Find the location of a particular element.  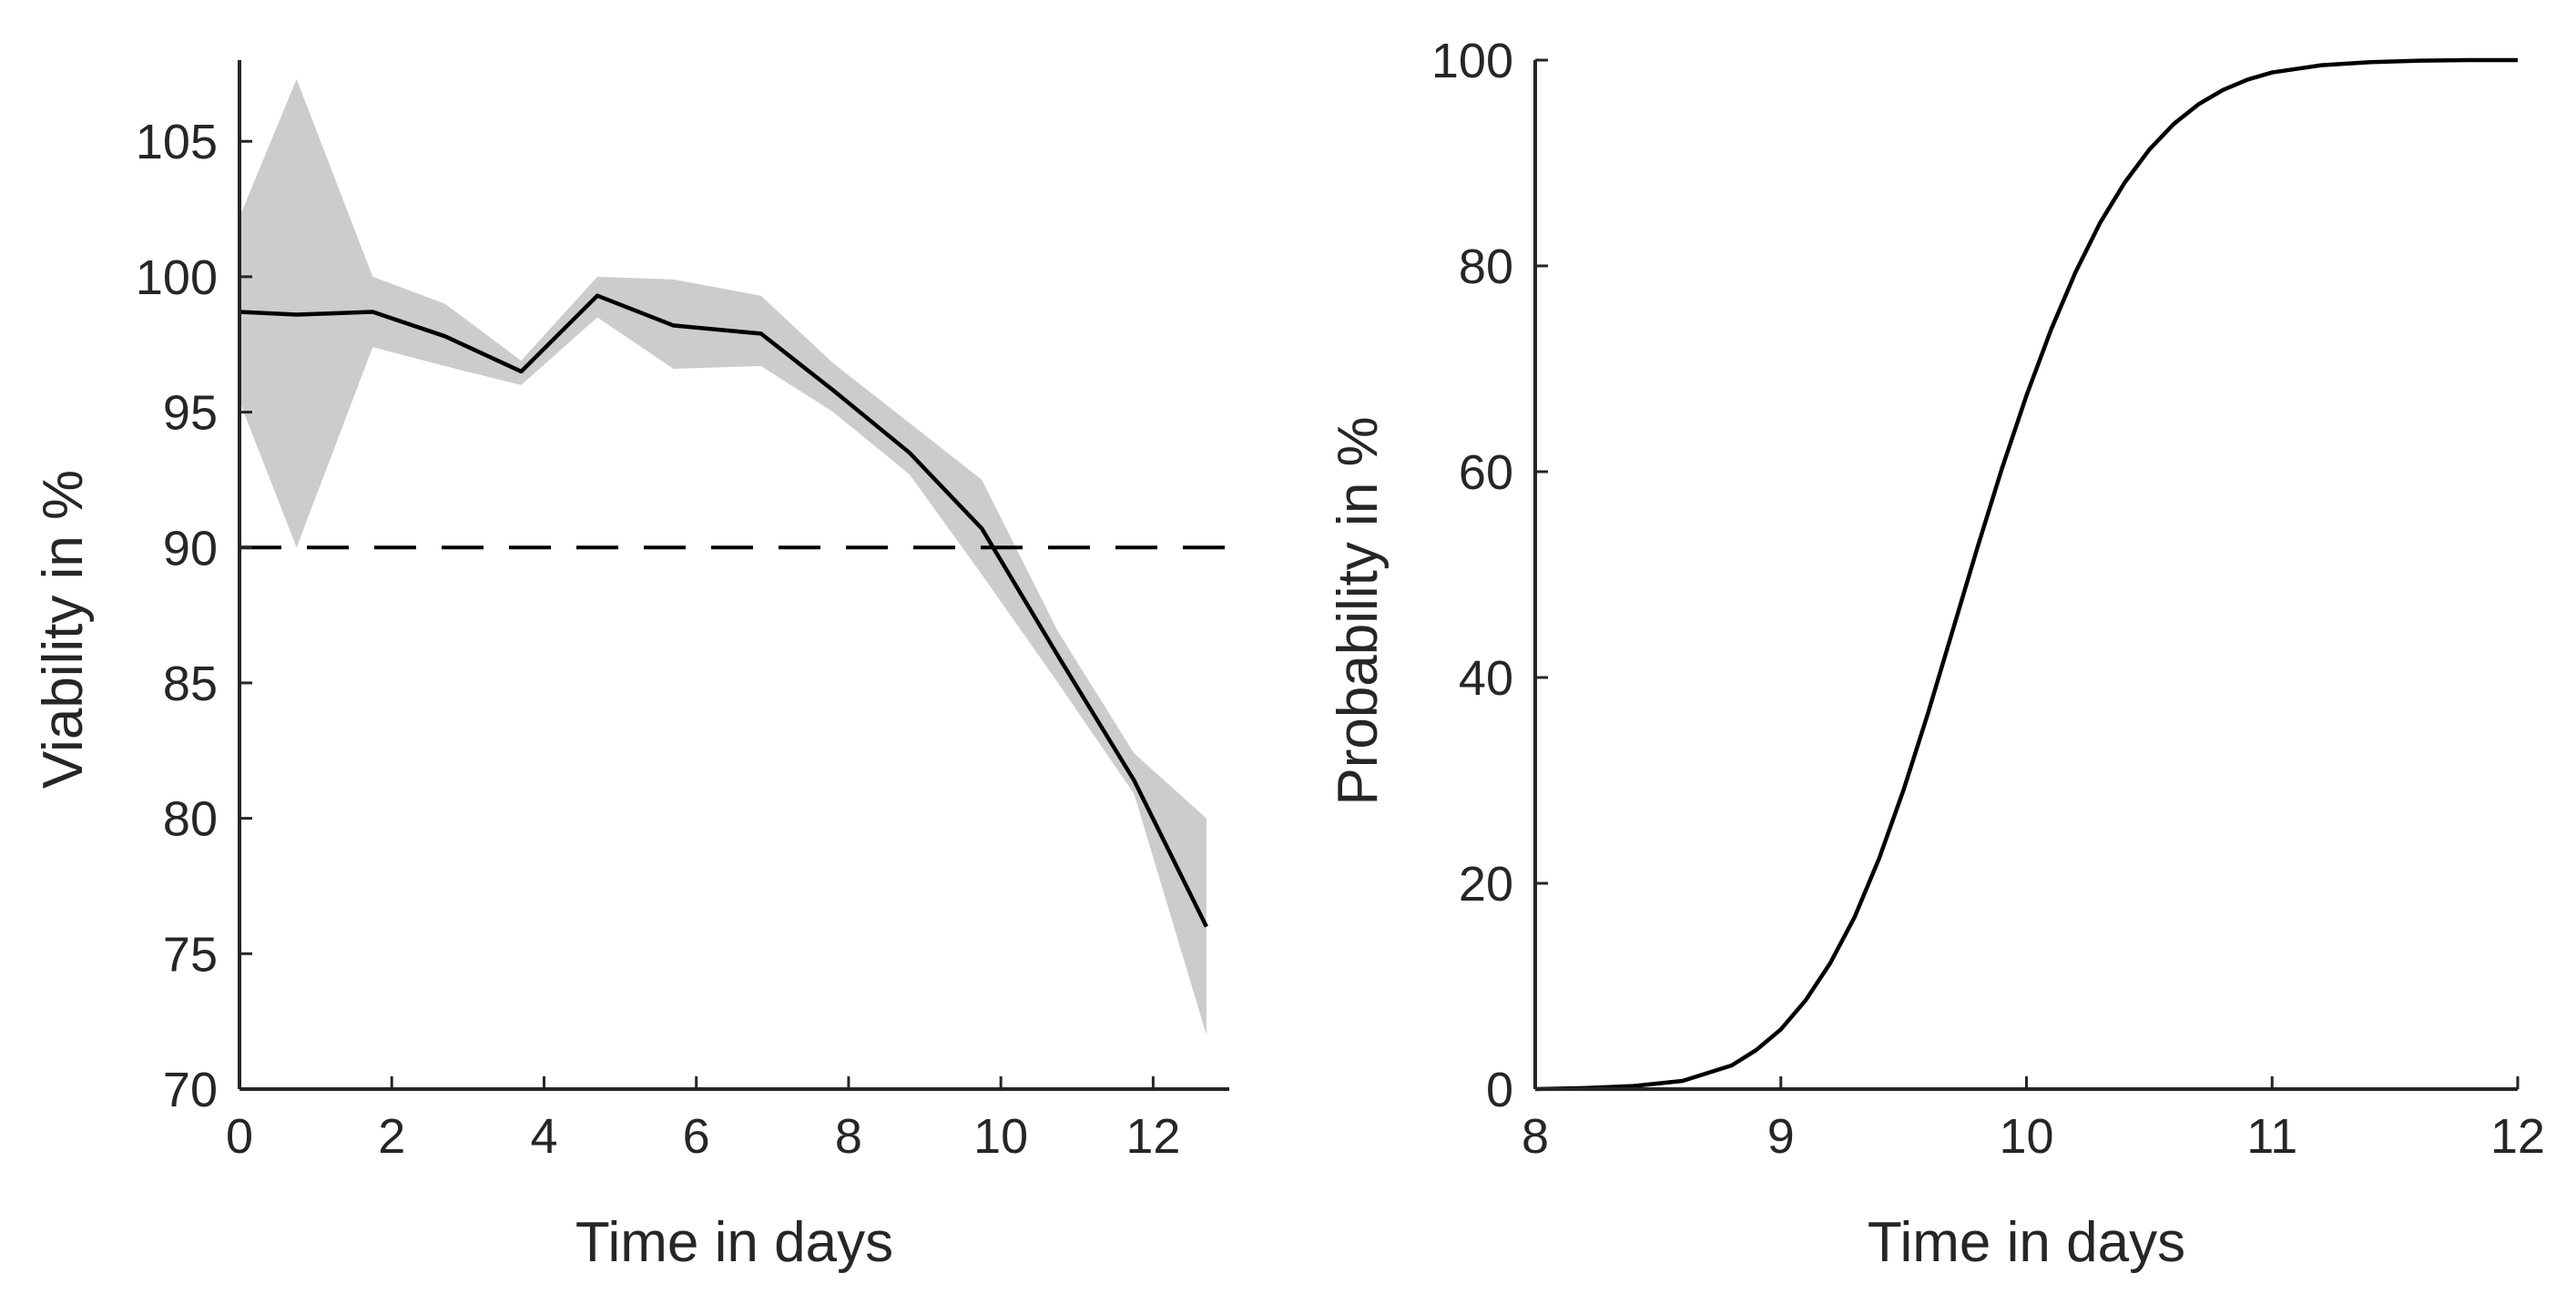

probability-x-tick-label: 9 is located at coordinates (1781, 1137).